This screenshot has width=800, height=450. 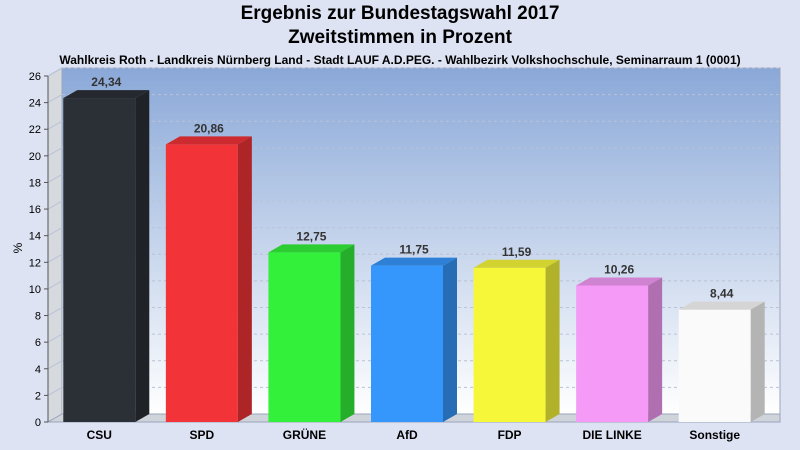 I want to click on chart-title: Ergebnis zur Bundestagswahl 2017, so click(x=400, y=13).